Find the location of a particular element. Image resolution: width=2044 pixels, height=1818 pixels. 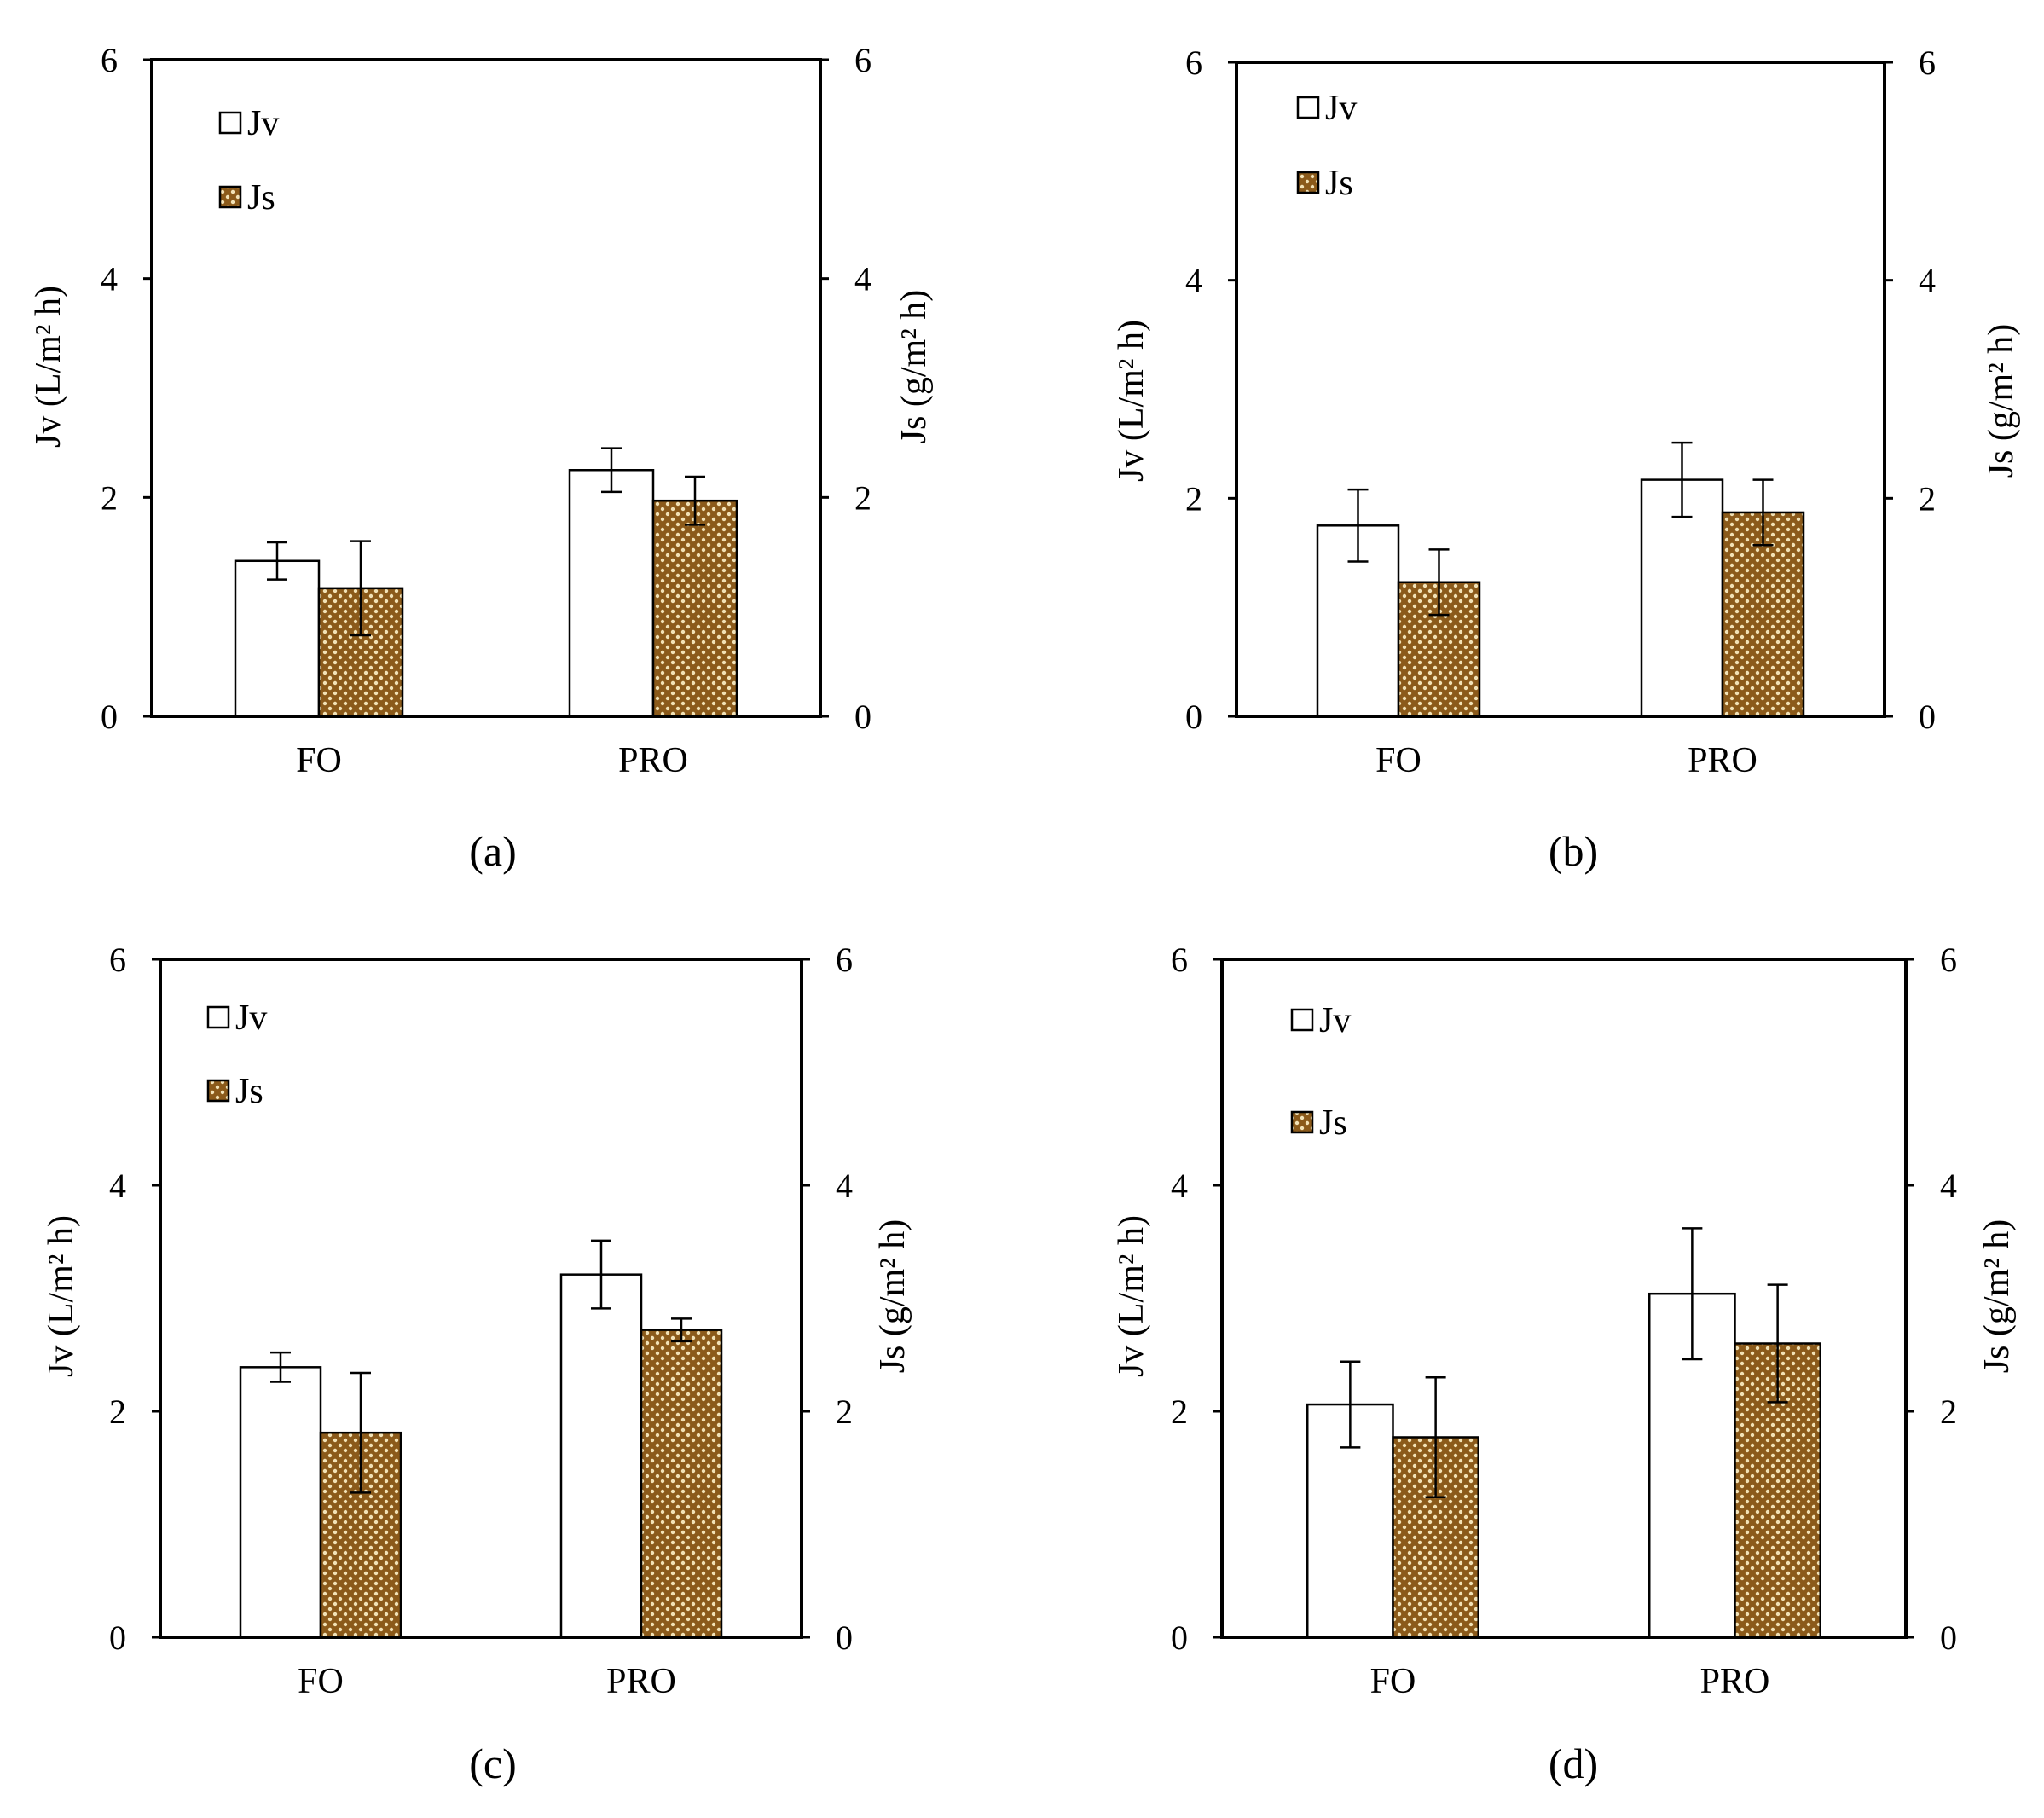

bar-js-fo is located at coordinates (1435, 1537).